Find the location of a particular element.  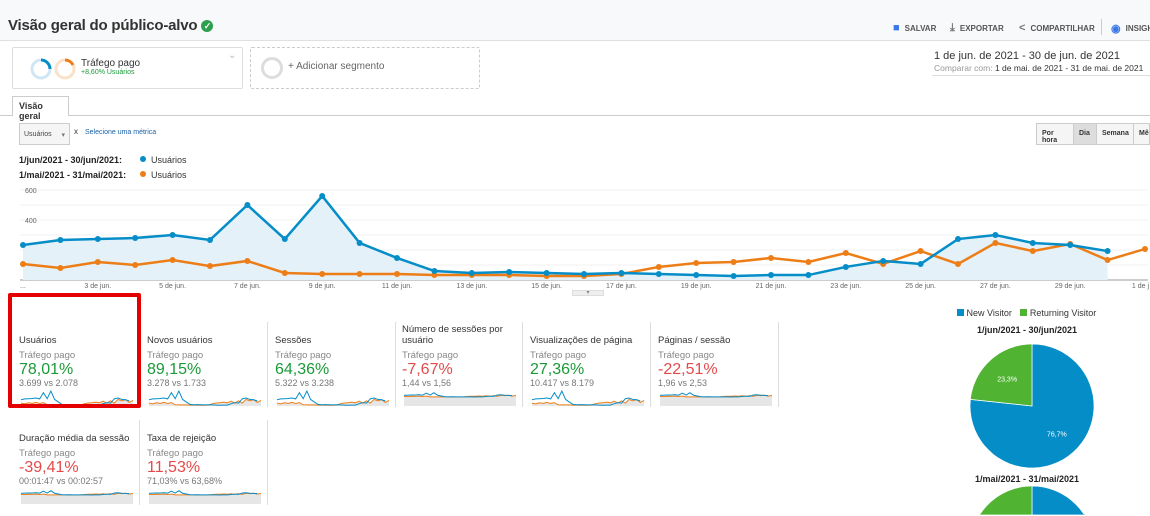

metric-name: Número de sessões por usuário is located at coordinates (452, 335).